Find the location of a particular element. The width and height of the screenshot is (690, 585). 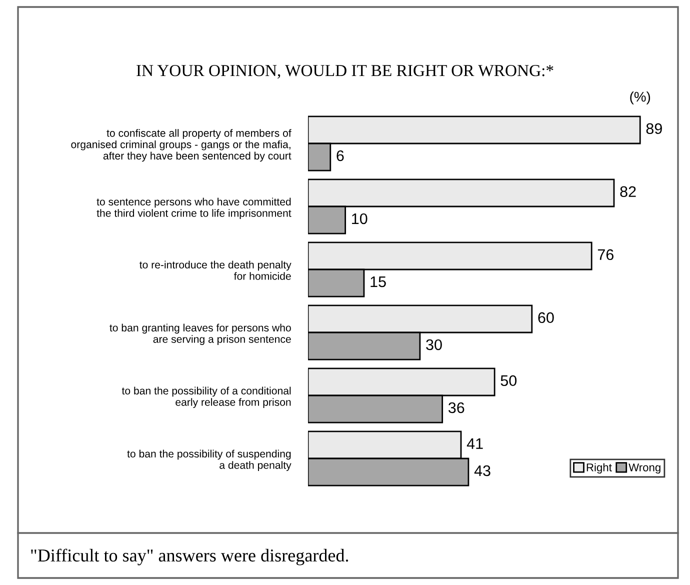

data-label: 50 is located at coordinates (508, 380).